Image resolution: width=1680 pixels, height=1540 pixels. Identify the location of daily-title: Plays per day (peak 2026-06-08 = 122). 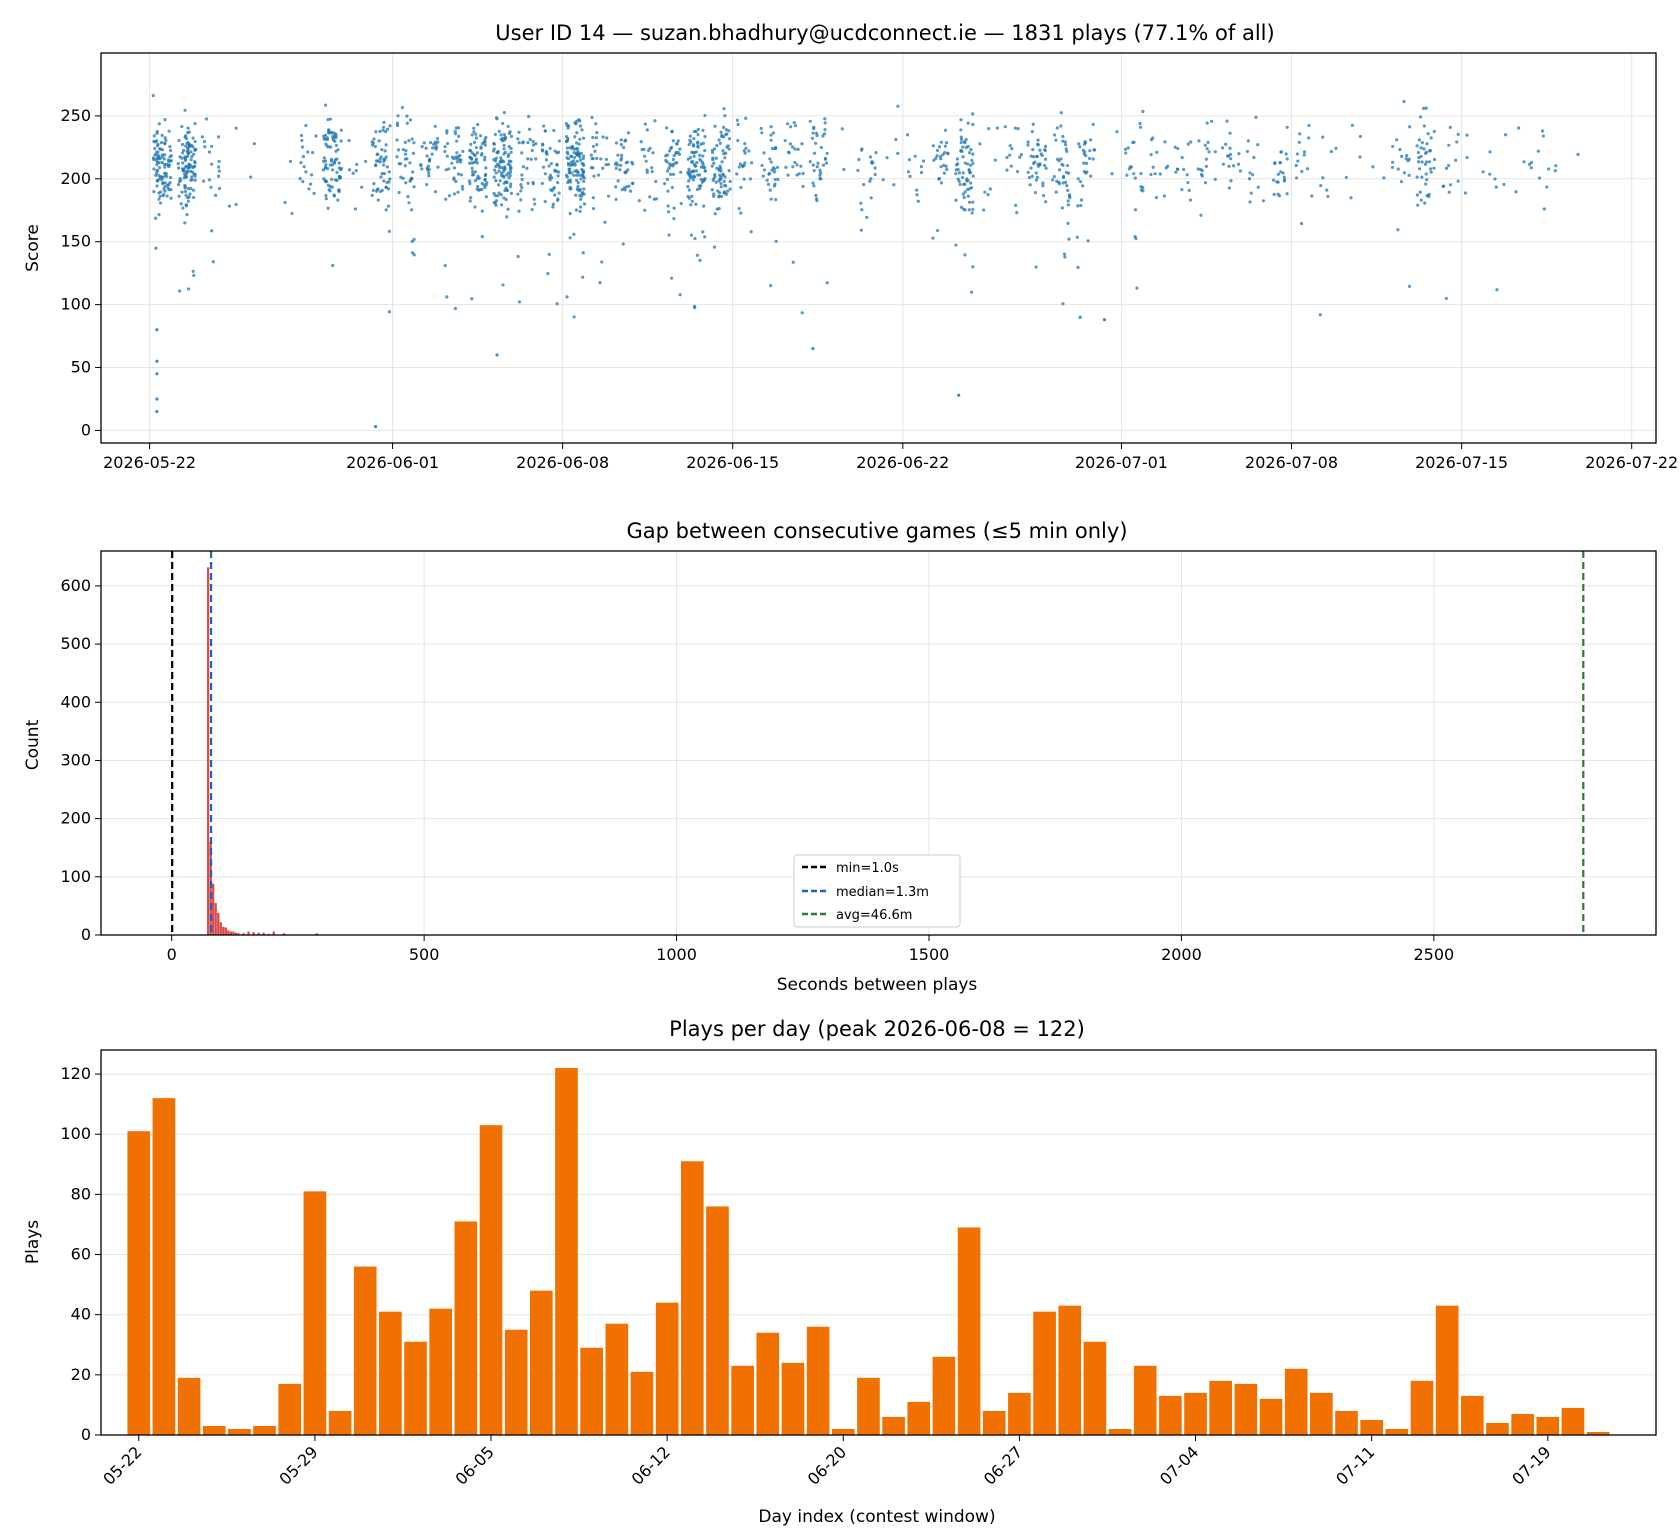
(877, 1029).